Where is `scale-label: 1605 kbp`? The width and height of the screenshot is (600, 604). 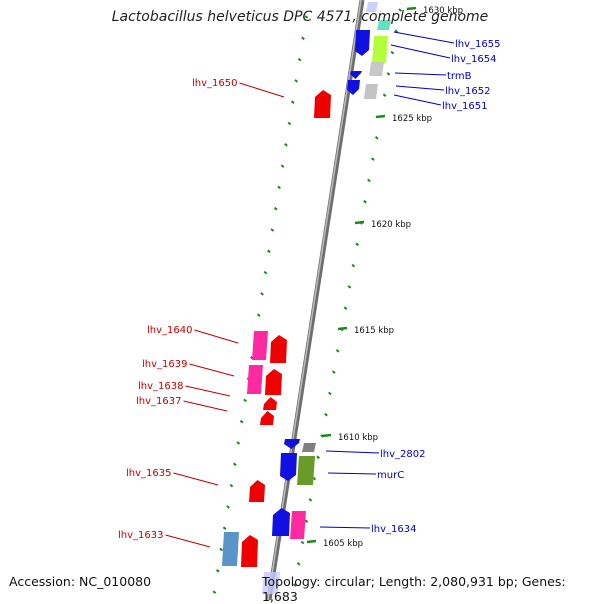 scale-label: 1605 kbp is located at coordinates (343, 544).